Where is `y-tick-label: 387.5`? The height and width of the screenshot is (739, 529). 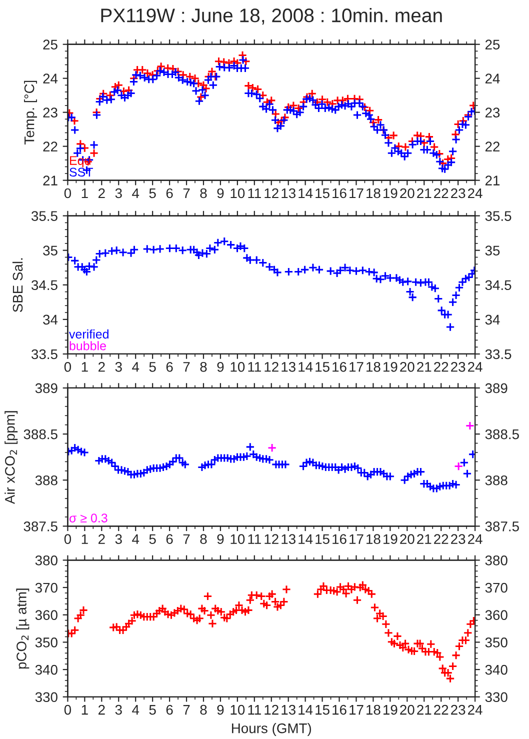
y-tick-label: 387.5 is located at coordinates (41, 527).